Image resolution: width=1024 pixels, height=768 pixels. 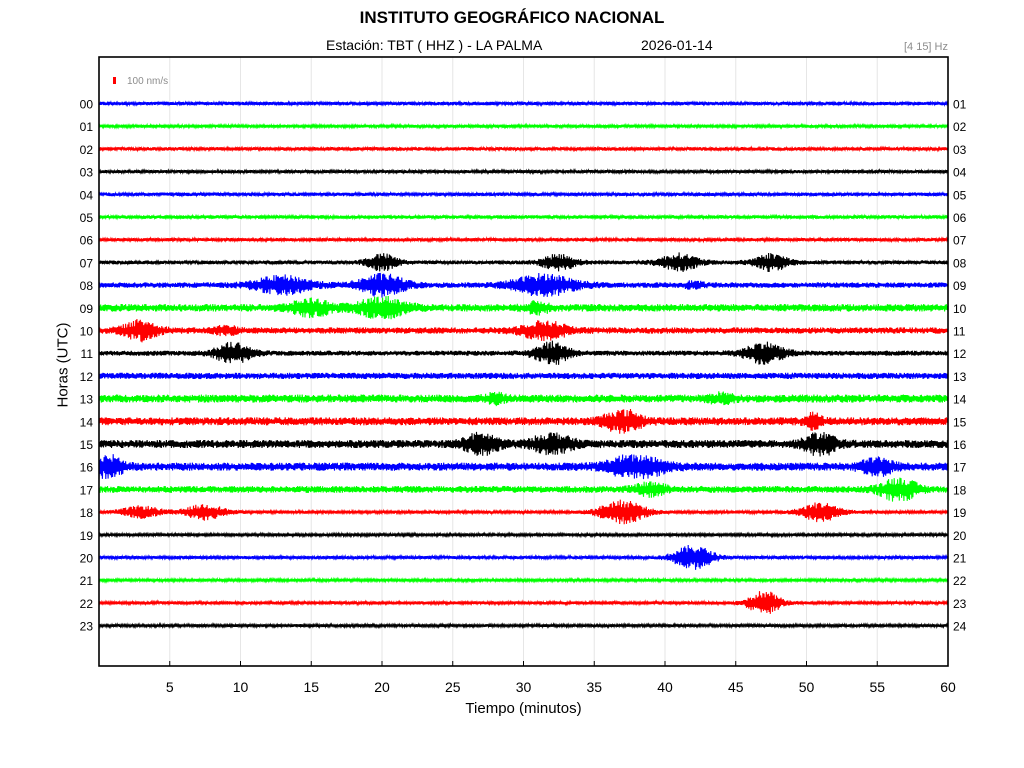 I want to click on hour-label-left: 23, so click(x=87, y=627).